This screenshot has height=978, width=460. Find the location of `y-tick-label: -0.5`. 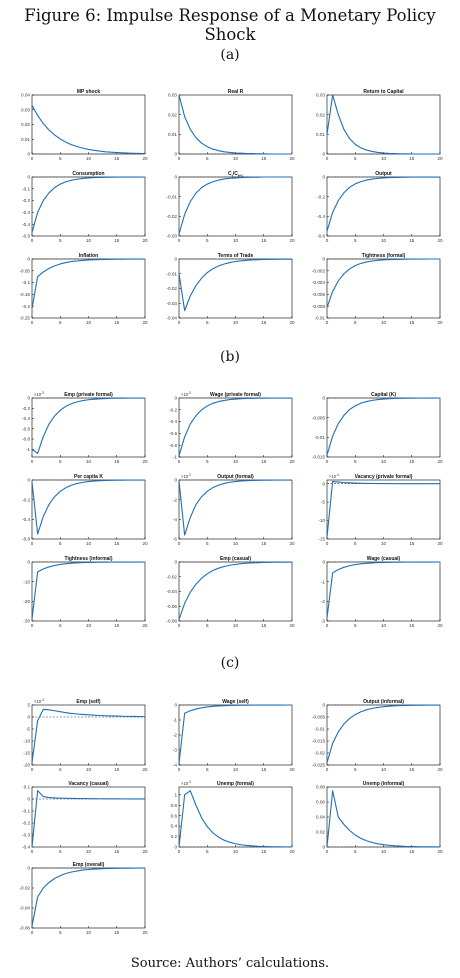

y-tick-label: -0.5 is located at coordinates (26, 236).